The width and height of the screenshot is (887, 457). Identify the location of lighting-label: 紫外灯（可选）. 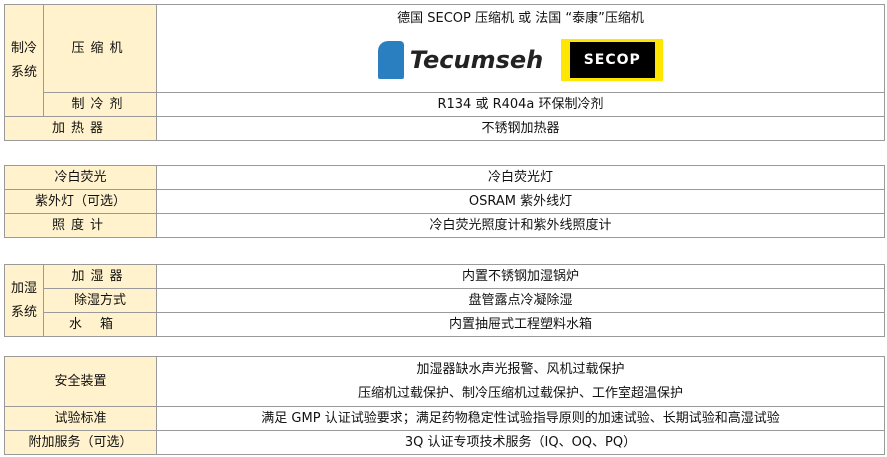
(80, 201).